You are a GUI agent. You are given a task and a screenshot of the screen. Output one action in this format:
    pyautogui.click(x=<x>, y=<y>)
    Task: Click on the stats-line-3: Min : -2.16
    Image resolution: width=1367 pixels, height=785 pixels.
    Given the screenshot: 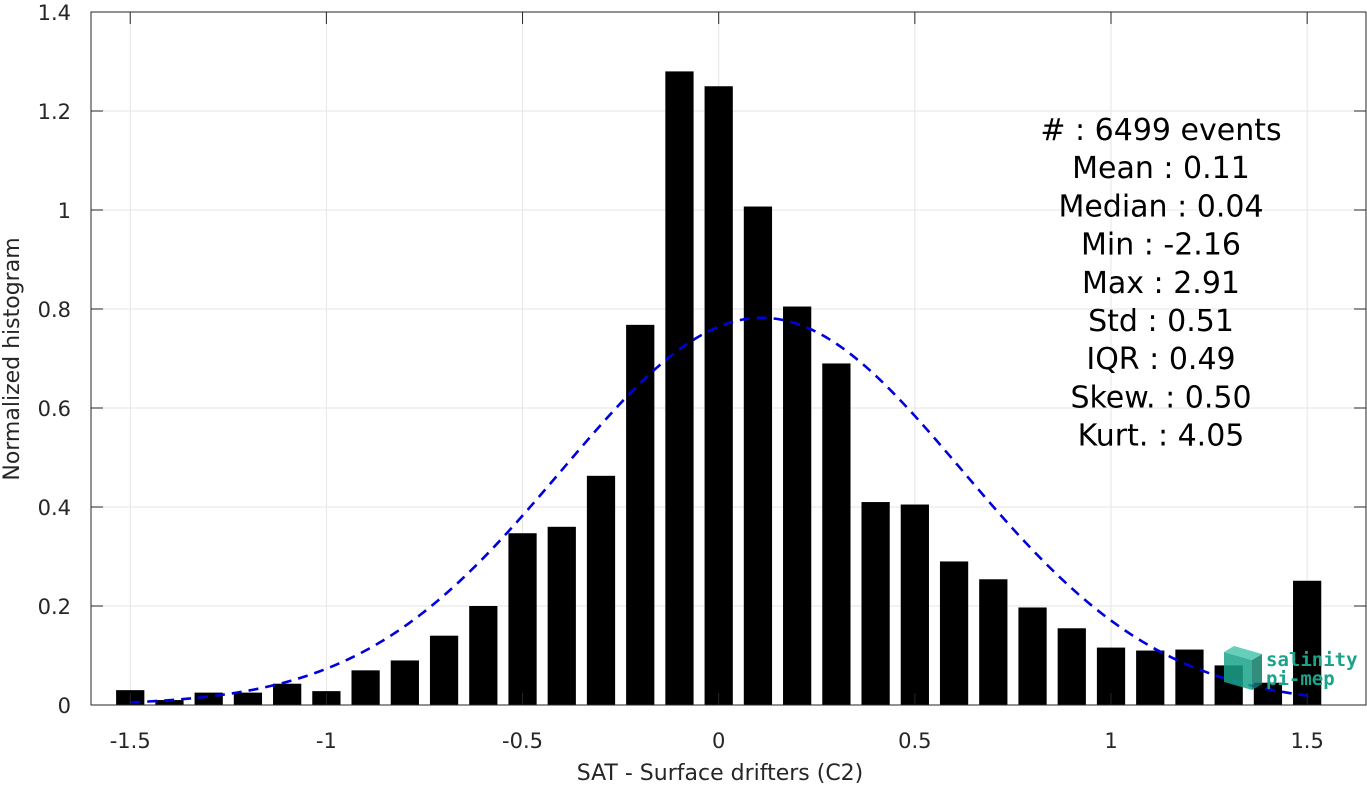 What is the action you would take?
    pyautogui.click(x=1161, y=245)
    